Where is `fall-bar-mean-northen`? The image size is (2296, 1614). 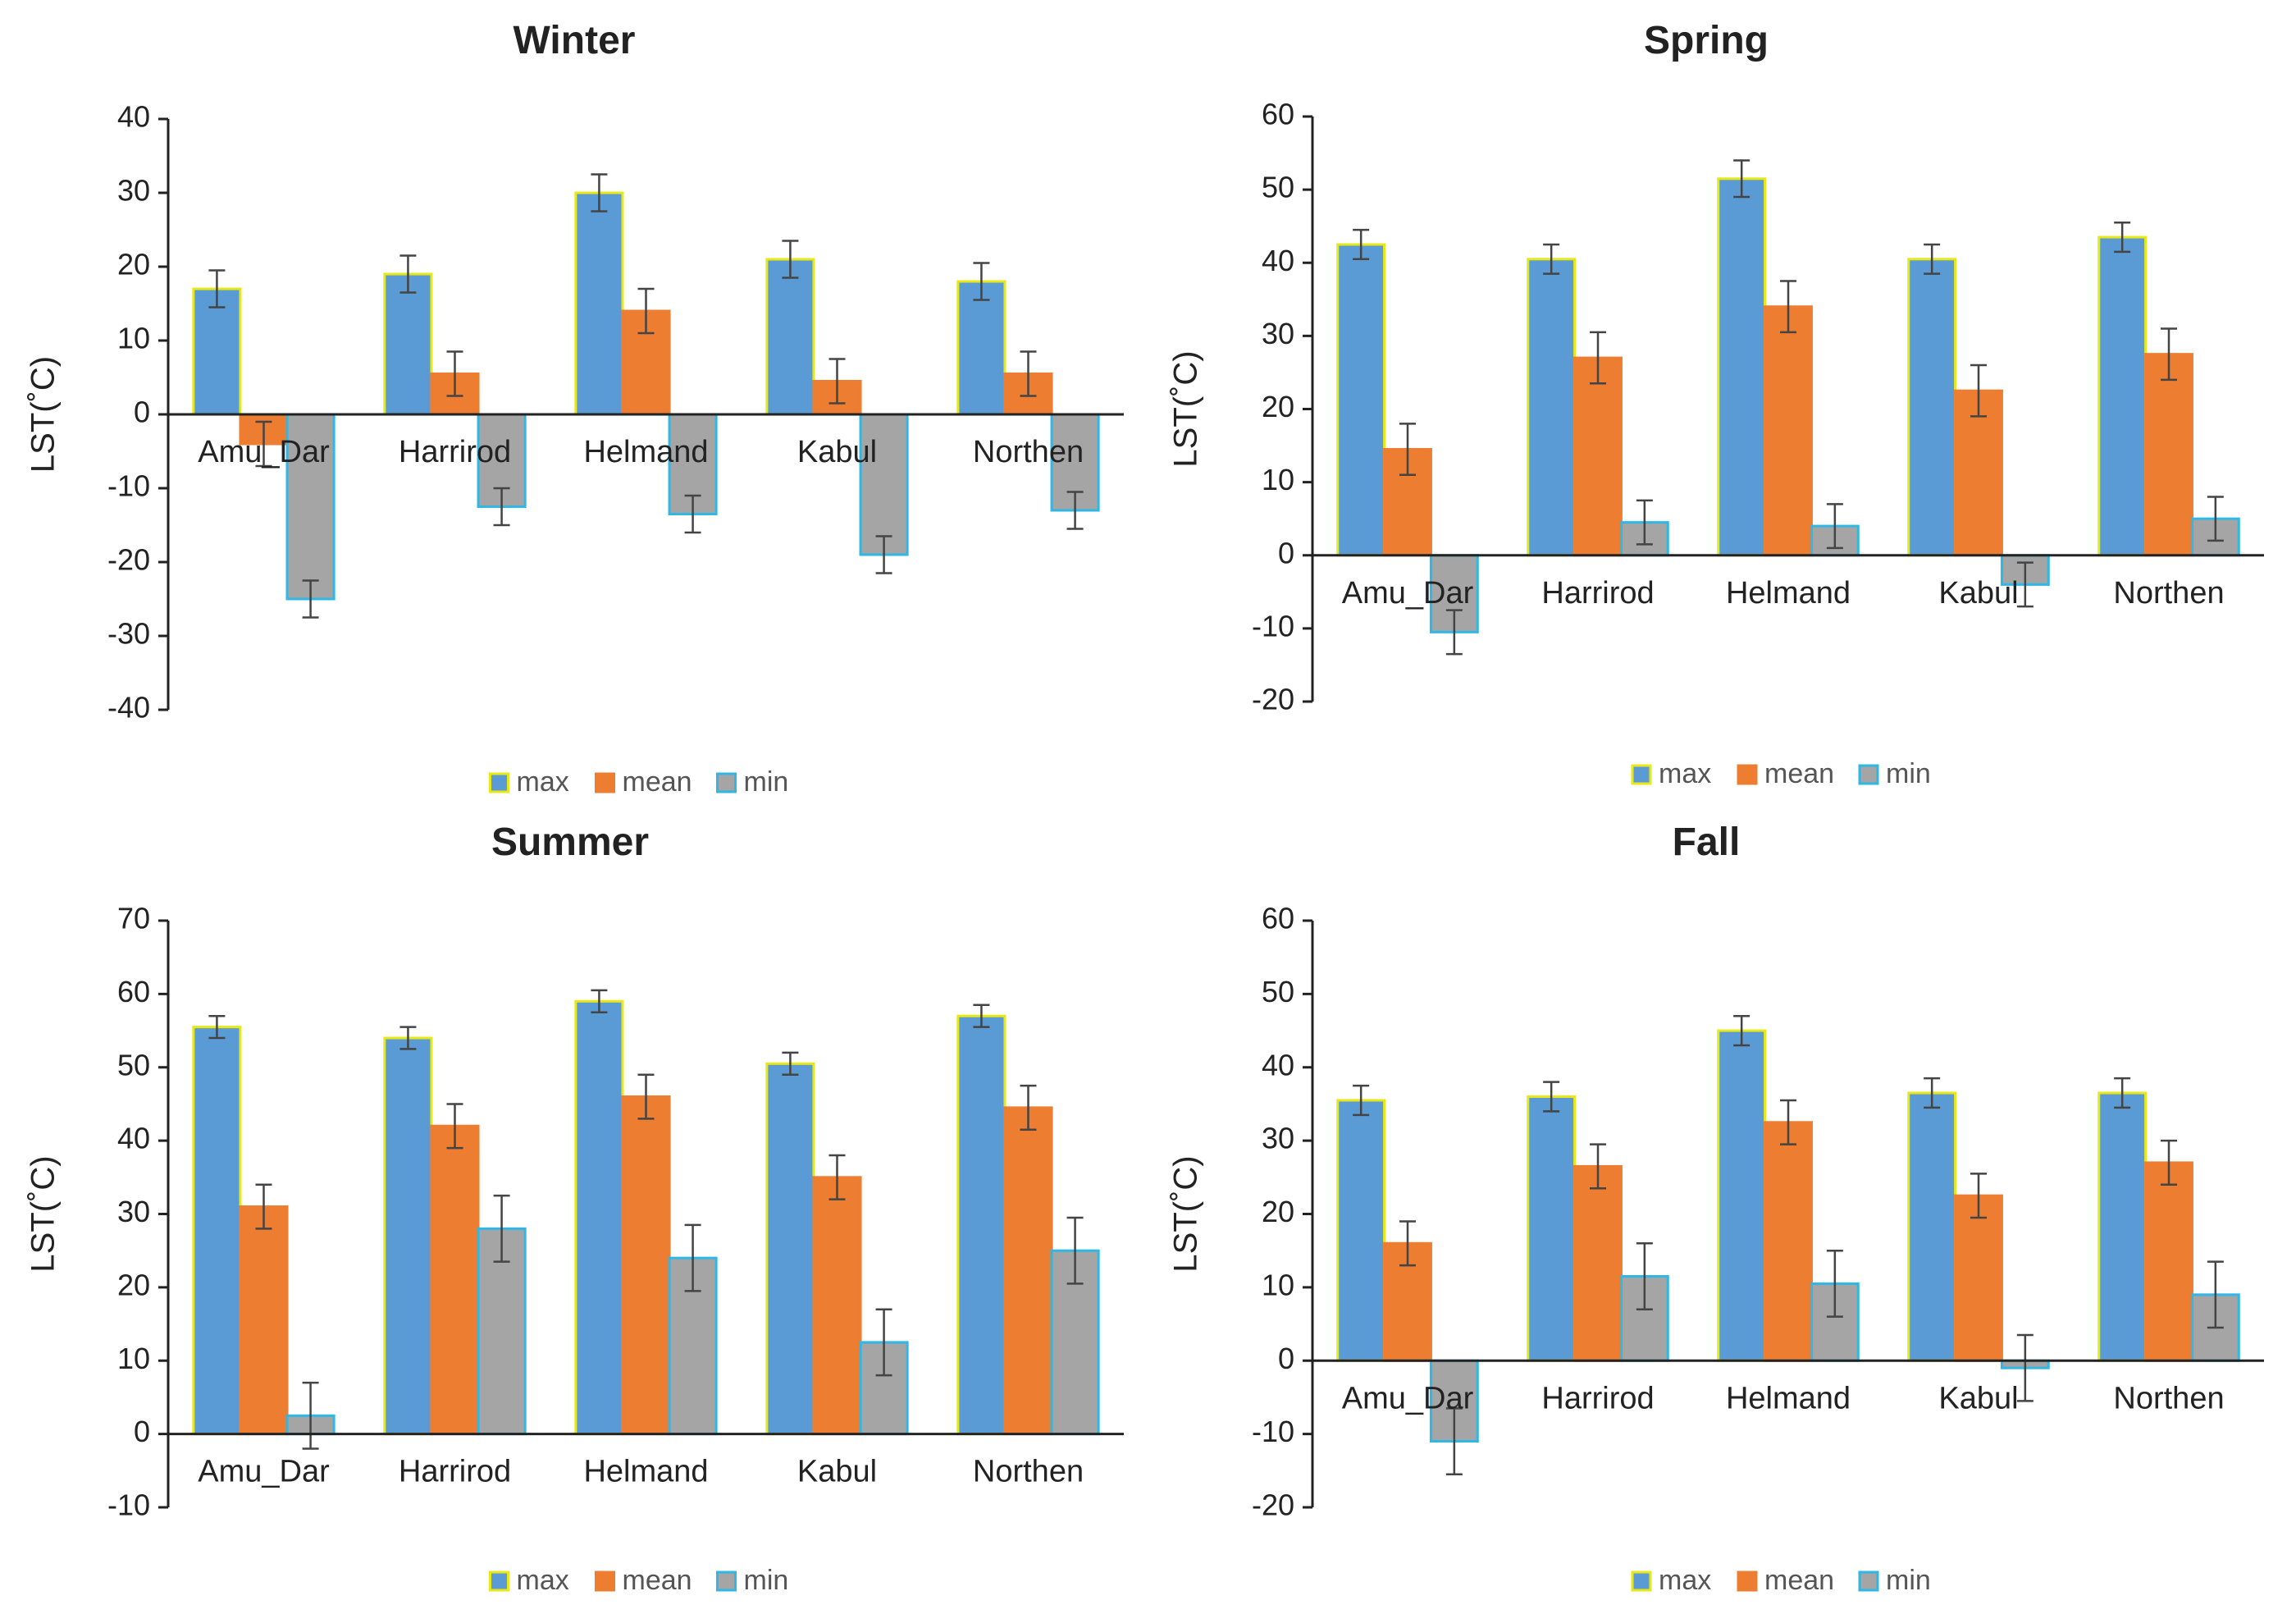
fall-bar-mean-northen is located at coordinates (2168, 1261).